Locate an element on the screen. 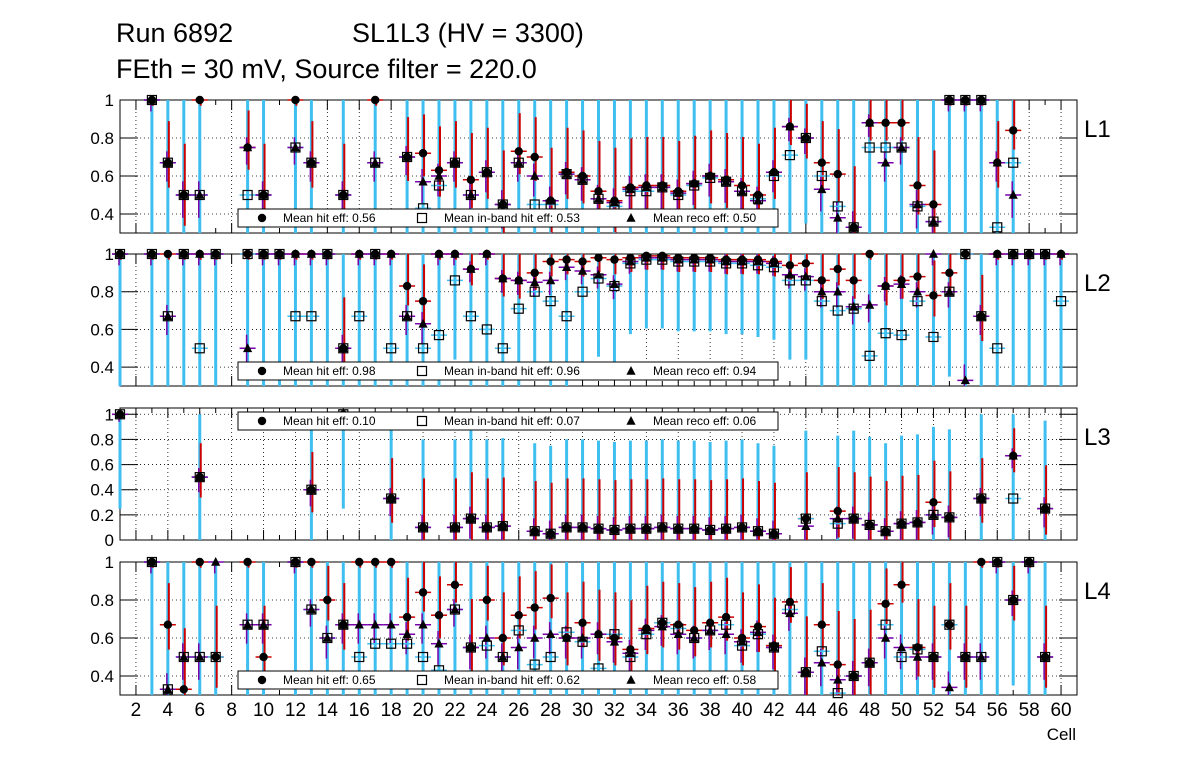  settings-title: FEth = 30 mV, Source filter = 220.0 is located at coordinates (326, 69).